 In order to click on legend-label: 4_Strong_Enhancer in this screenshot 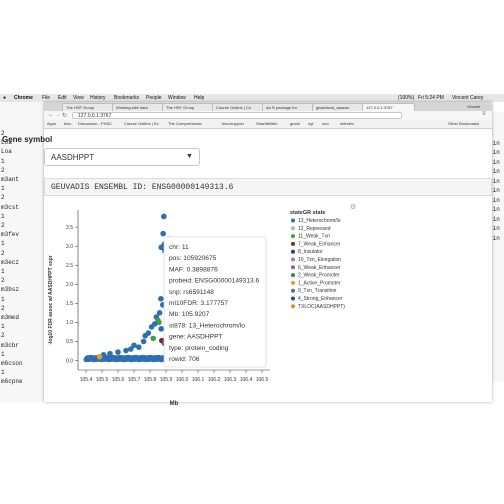, I will do `click(320, 299)`.